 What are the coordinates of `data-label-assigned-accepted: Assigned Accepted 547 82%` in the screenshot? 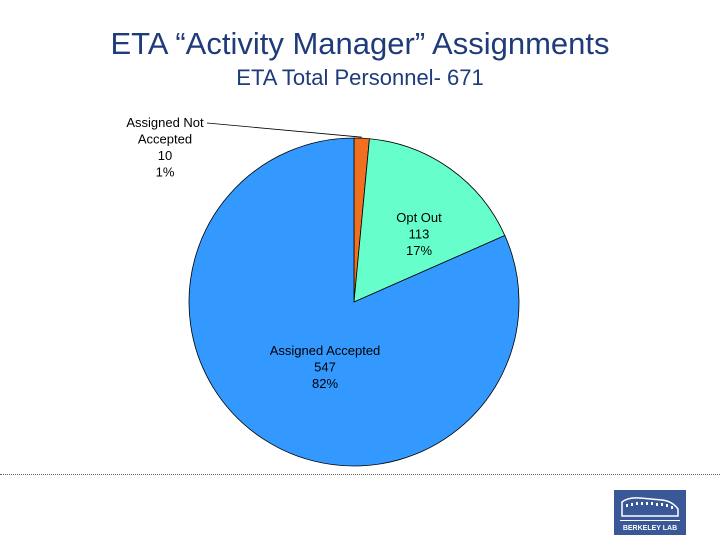 It's located at (325, 367).